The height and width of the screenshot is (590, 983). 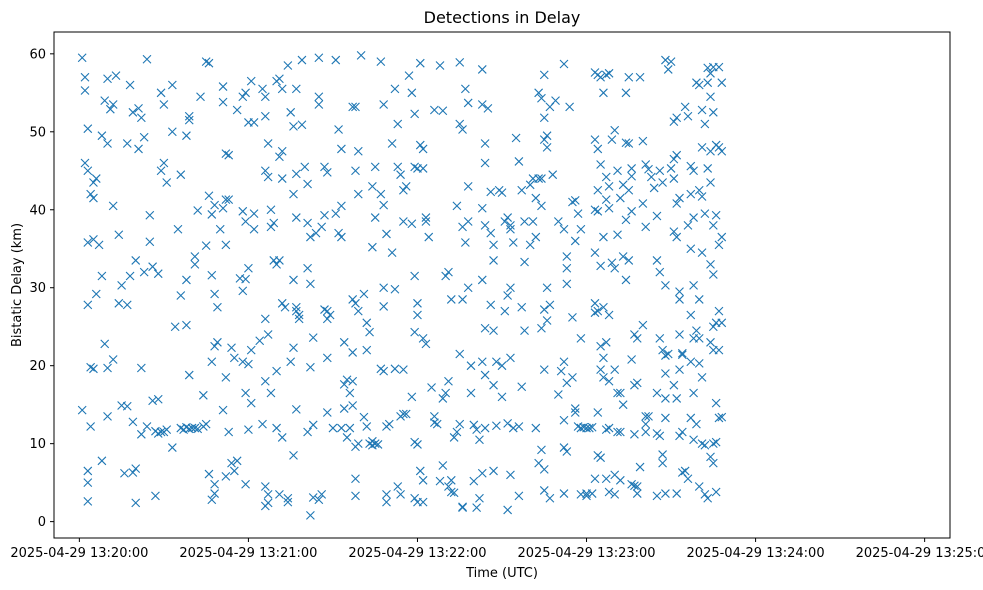 I want to click on x-tick-label: 2025-04-29 13:22:00, so click(x=417, y=553).